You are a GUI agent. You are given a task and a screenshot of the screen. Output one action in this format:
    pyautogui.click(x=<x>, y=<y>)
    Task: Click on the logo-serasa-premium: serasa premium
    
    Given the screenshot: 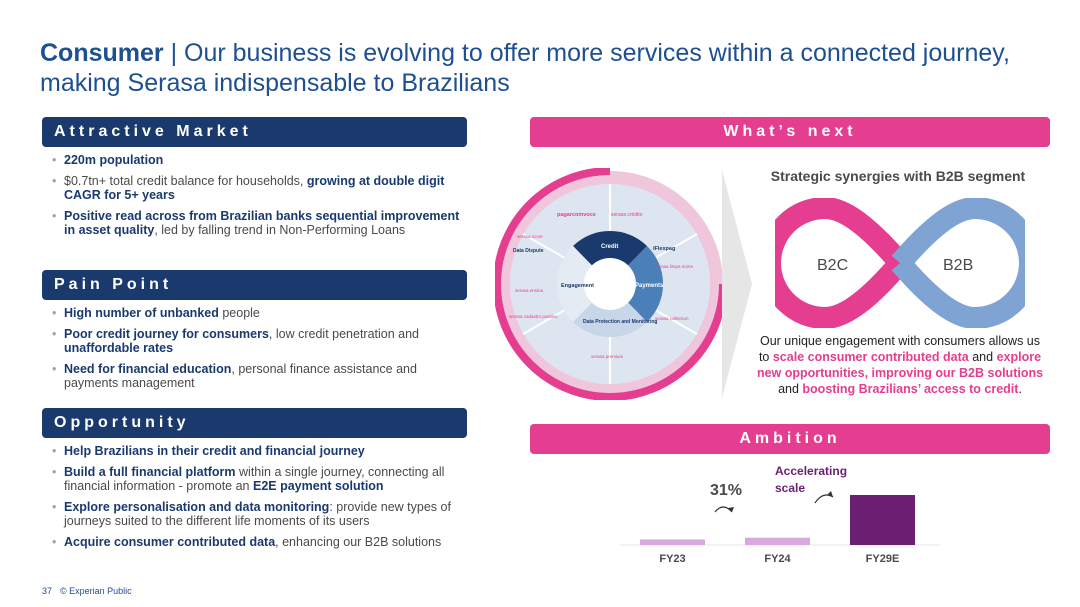 What is the action you would take?
    pyautogui.click(x=607, y=356)
    